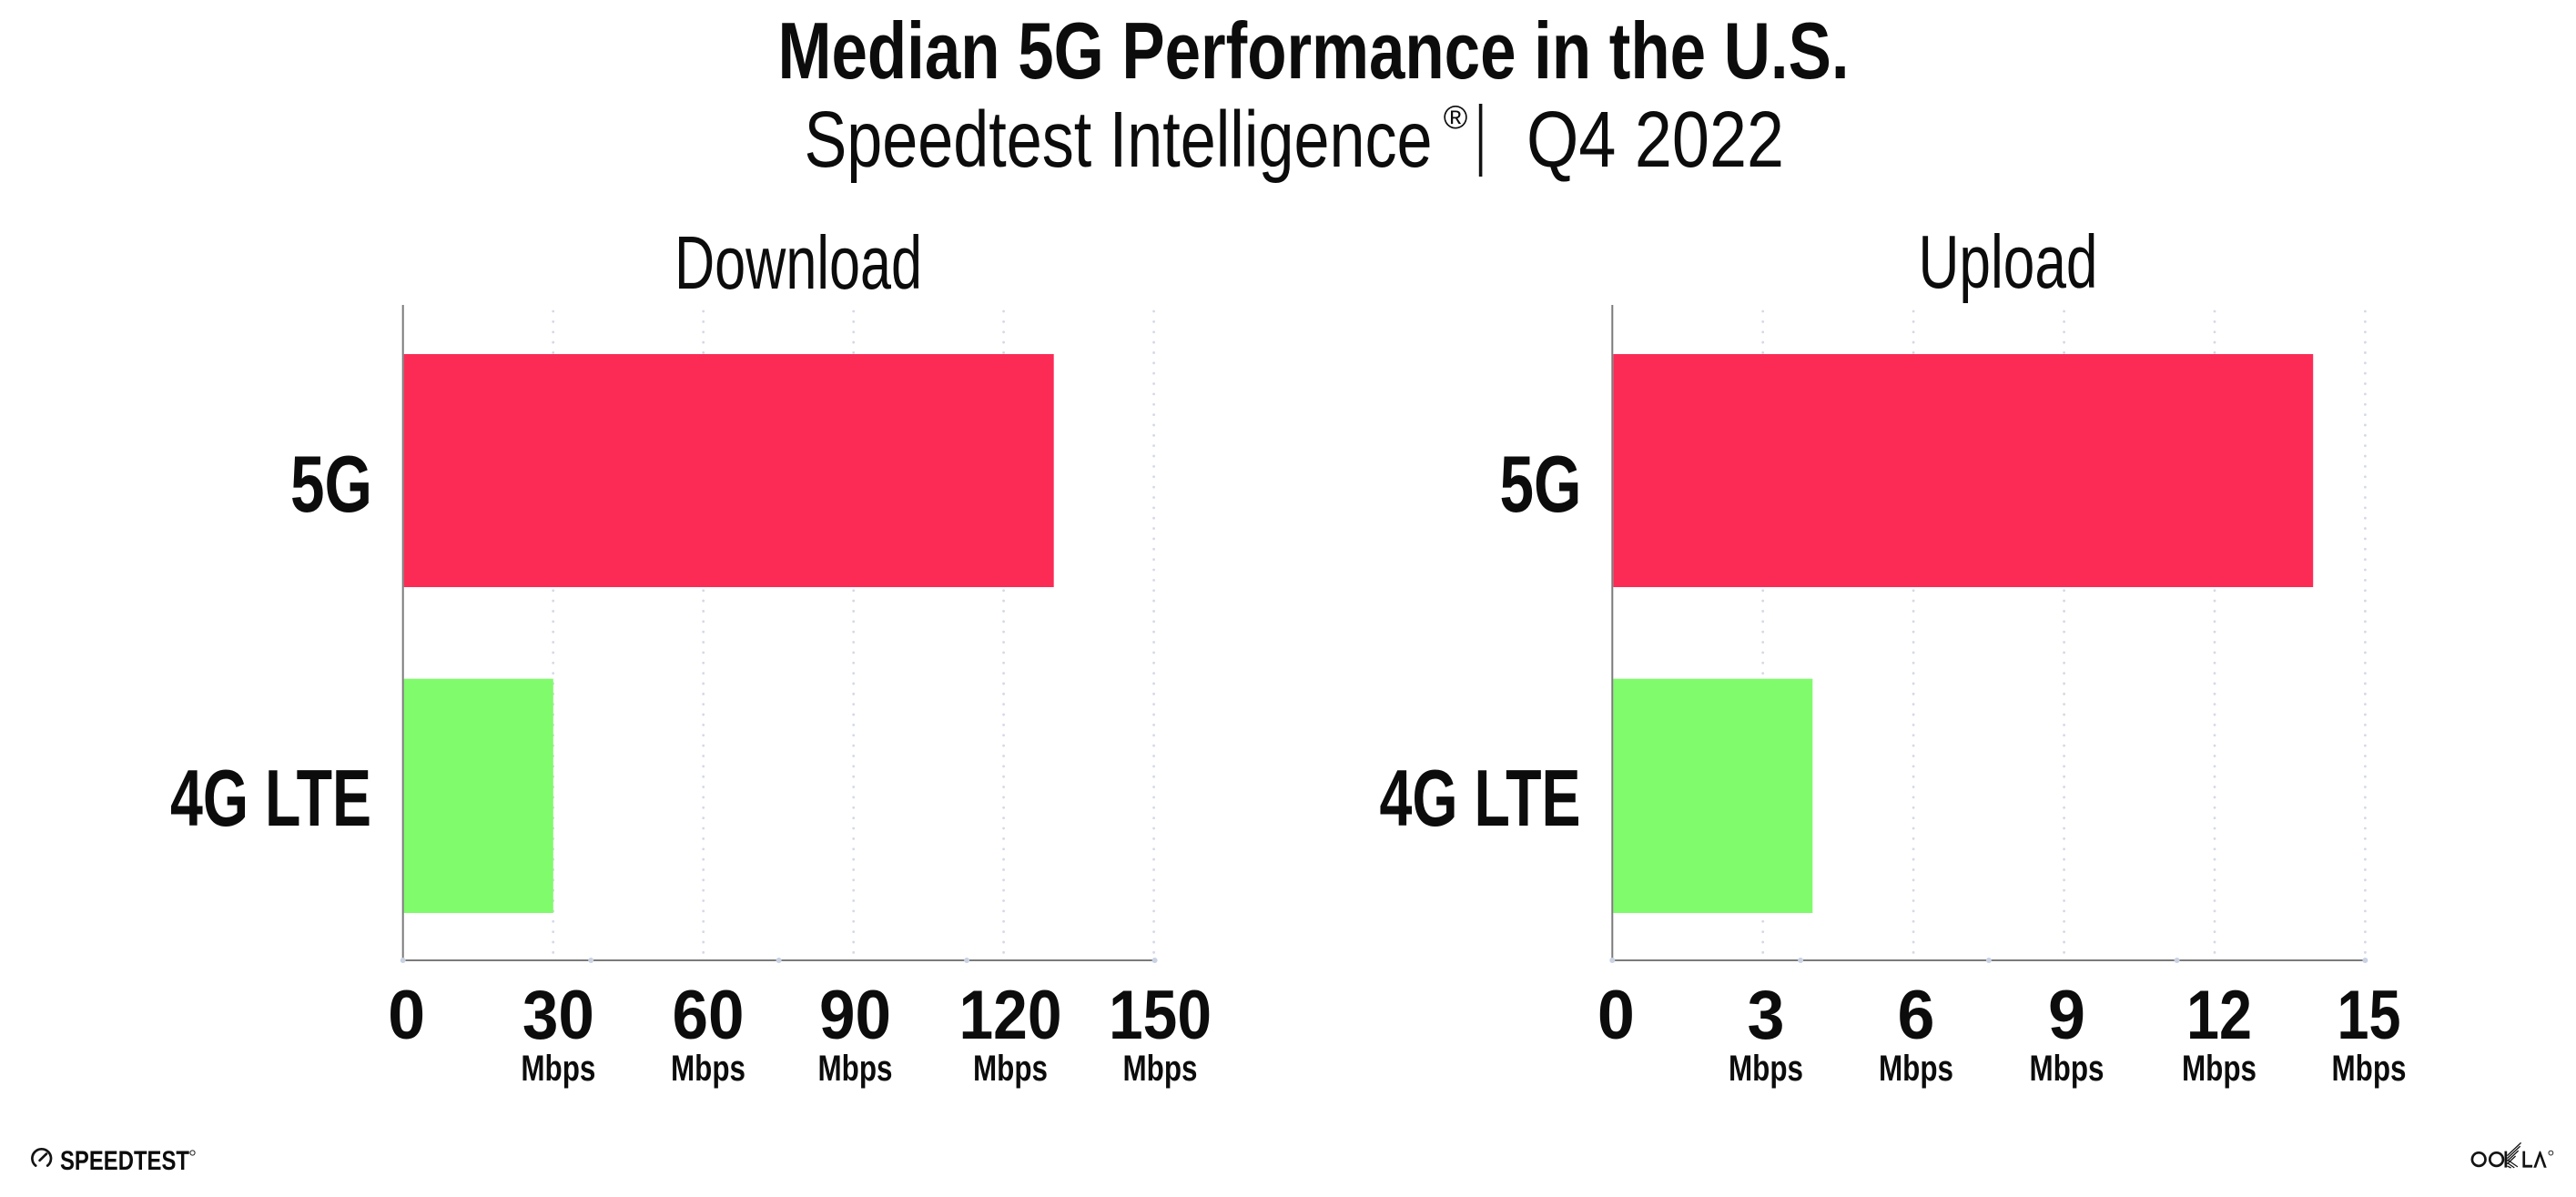 This screenshot has width=2576, height=1197. I want to click on svg-text: SPEEDTEST, so click(124, 1161).